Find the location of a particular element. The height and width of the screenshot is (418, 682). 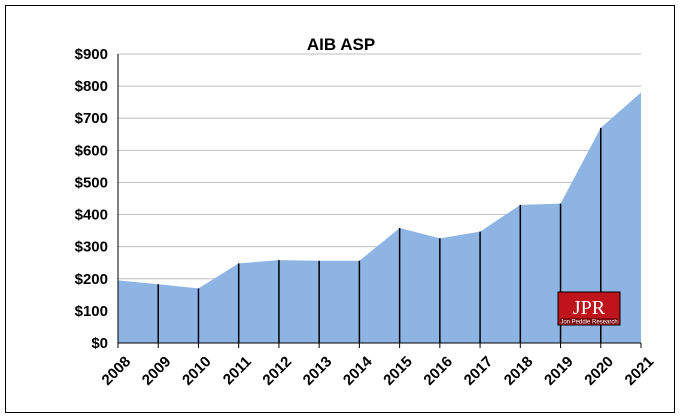

y-tick-label: $0 is located at coordinates (99, 343).